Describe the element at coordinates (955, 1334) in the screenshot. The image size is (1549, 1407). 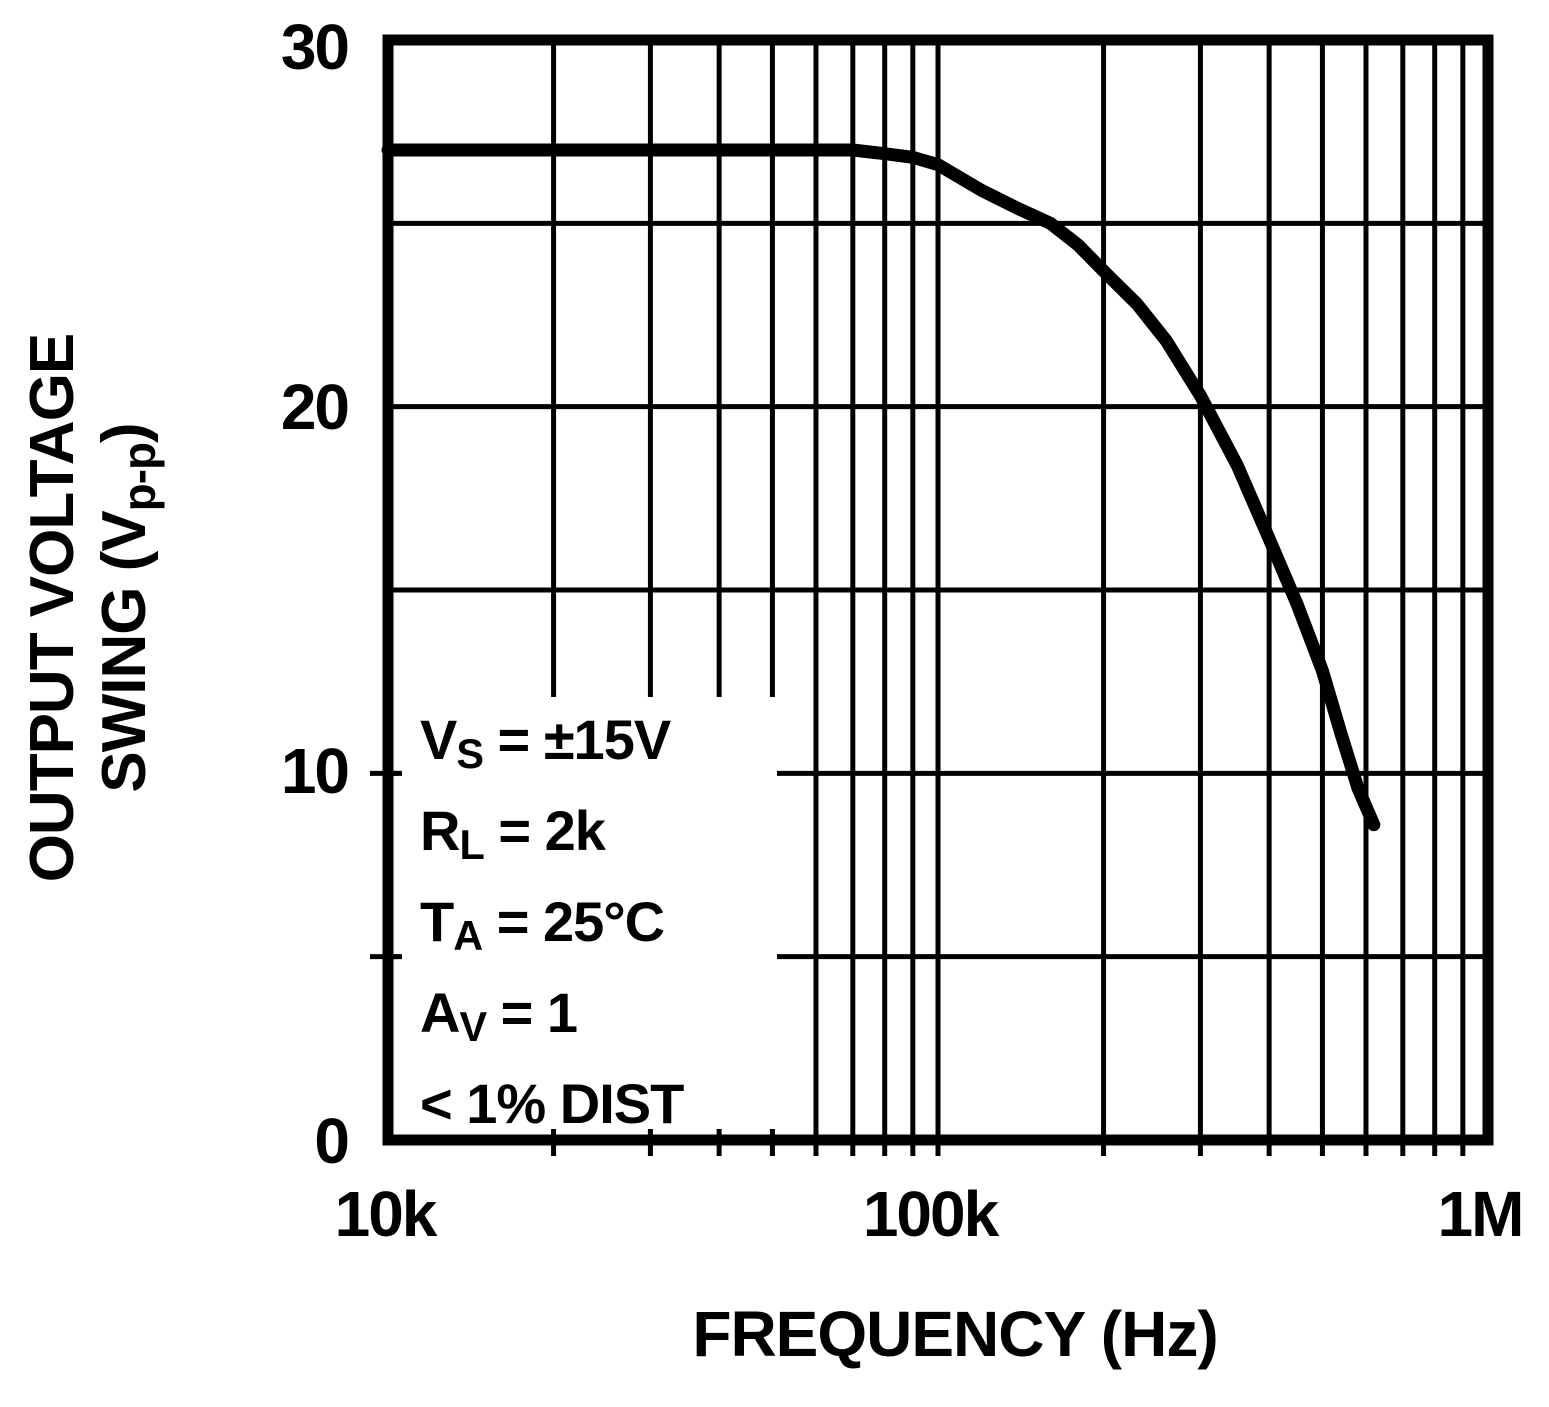
I see `x-axis-title: FREQUENCY (Hz)` at that location.